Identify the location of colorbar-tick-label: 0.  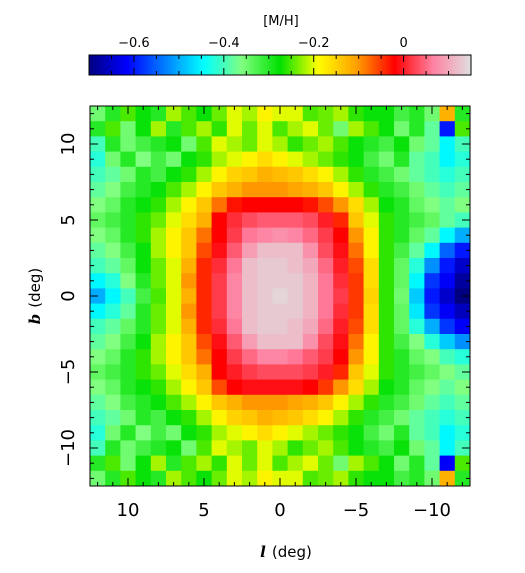
(403, 43).